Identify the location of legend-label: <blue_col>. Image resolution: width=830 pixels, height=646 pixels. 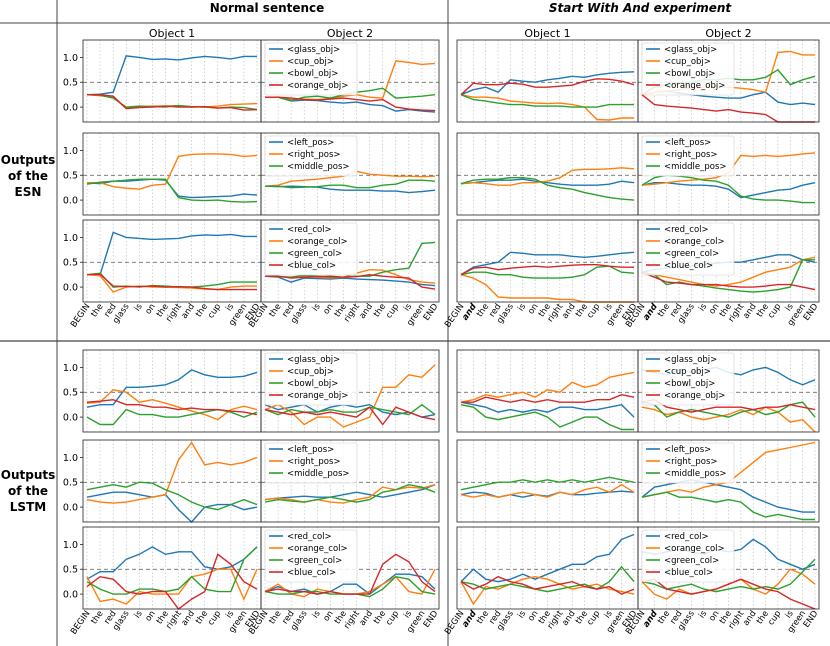
(688, 573).